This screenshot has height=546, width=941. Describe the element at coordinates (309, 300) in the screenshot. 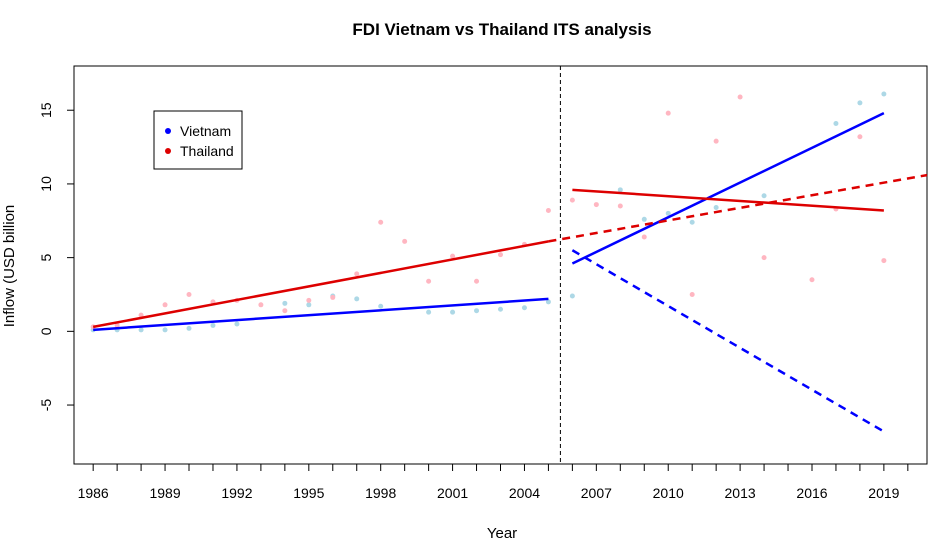

I see `thailand-point-1995` at that location.